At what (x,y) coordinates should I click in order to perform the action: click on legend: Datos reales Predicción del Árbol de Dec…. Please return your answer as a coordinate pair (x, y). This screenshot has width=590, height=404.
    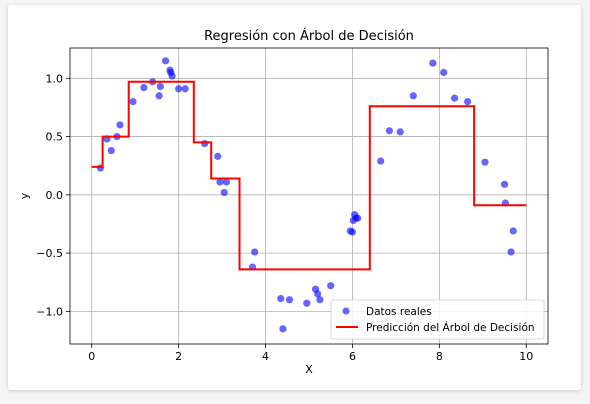
    Looking at the image, I should click on (437, 319).